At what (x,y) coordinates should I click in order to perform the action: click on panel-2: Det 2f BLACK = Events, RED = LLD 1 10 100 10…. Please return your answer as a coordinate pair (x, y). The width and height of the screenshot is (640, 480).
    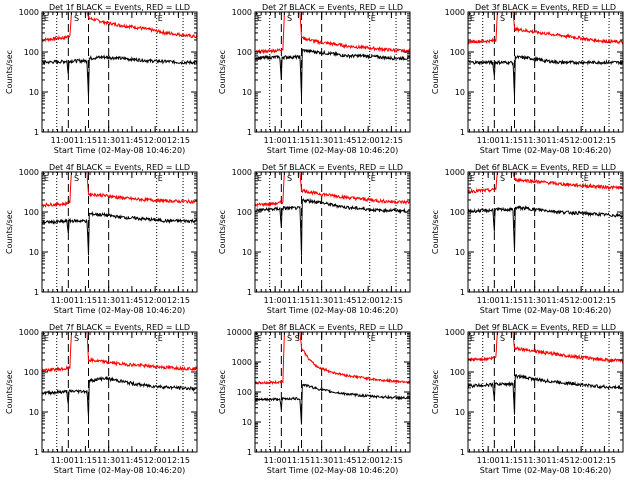
    Looking at the image, I should click on (314, 79).